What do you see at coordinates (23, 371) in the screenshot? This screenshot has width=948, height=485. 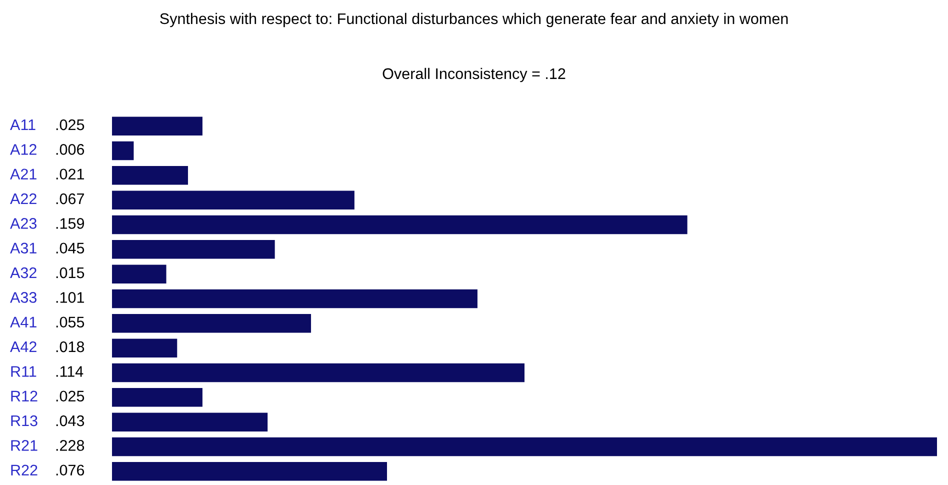 I see `y-tick-label: R11` at bounding box center [23, 371].